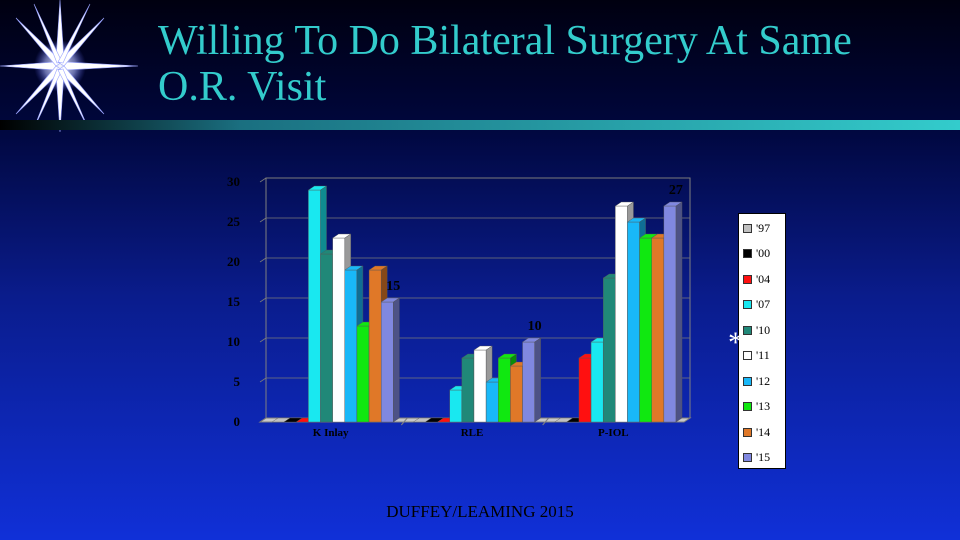 The image size is (960, 540). What do you see at coordinates (331, 433) in the screenshot?
I see `x-tick-label: K Inlay` at bounding box center [331, 433].